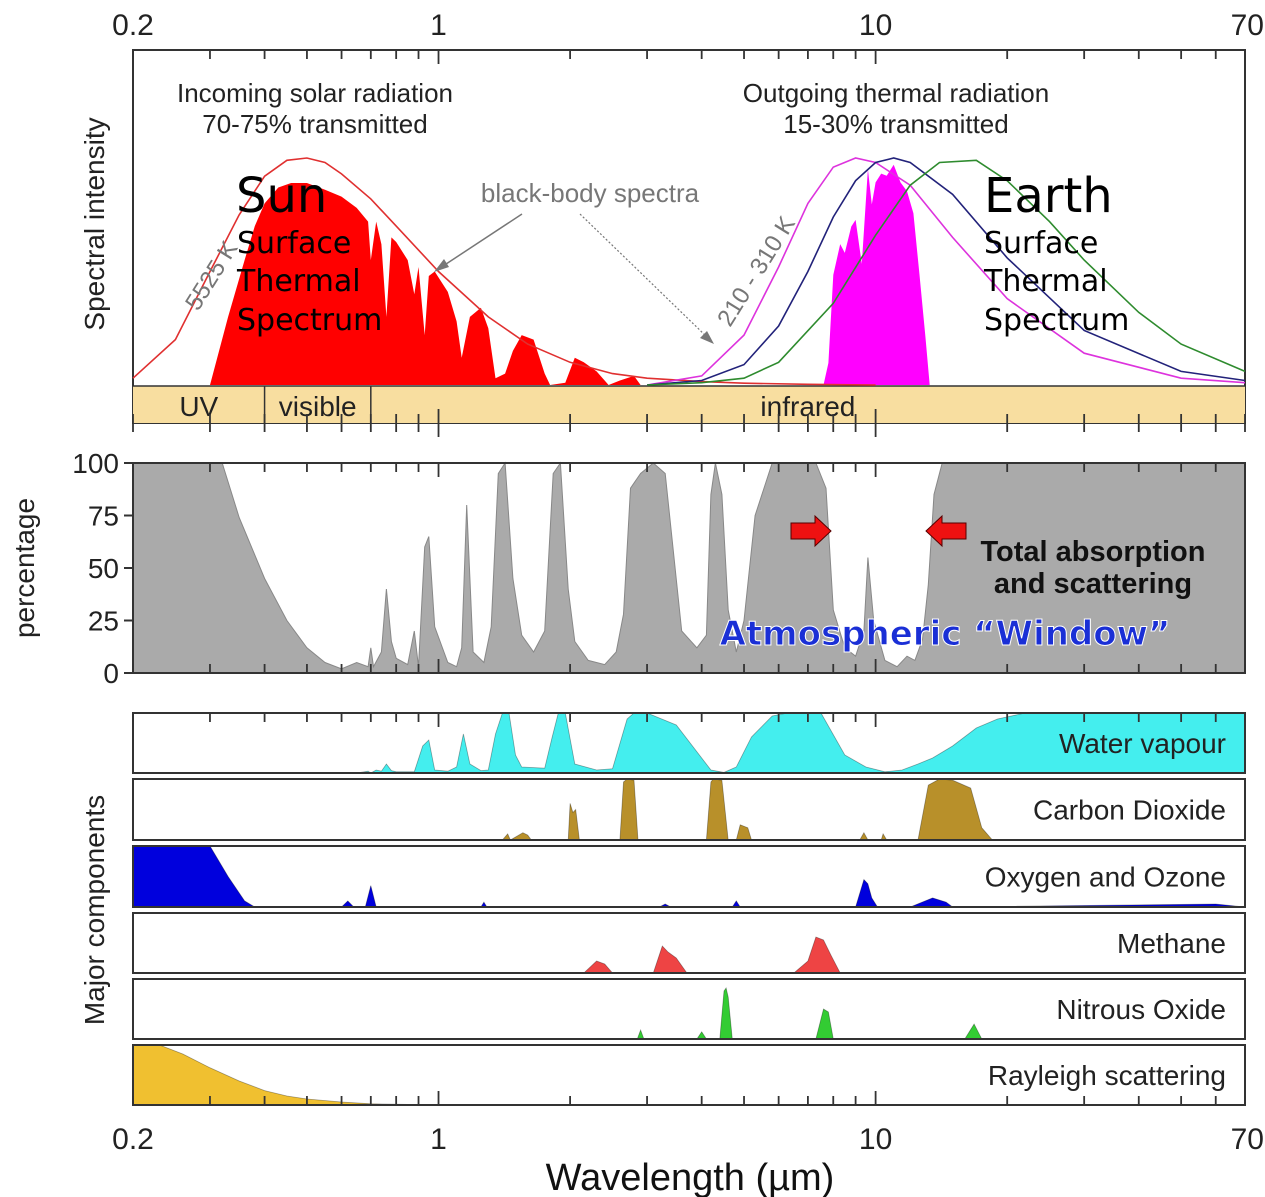  I want to click on blackbody-curve-260k, so click(946, 271).